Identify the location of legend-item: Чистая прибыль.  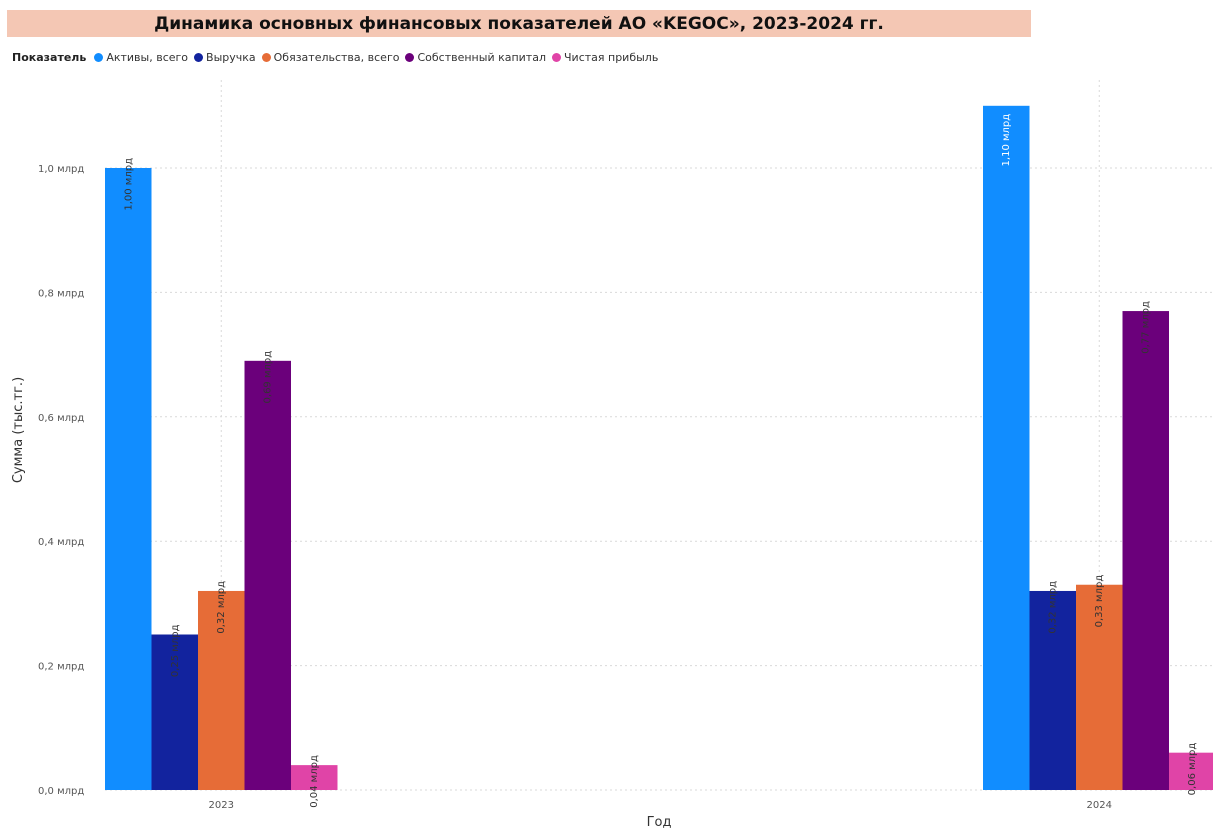
(605, 57).